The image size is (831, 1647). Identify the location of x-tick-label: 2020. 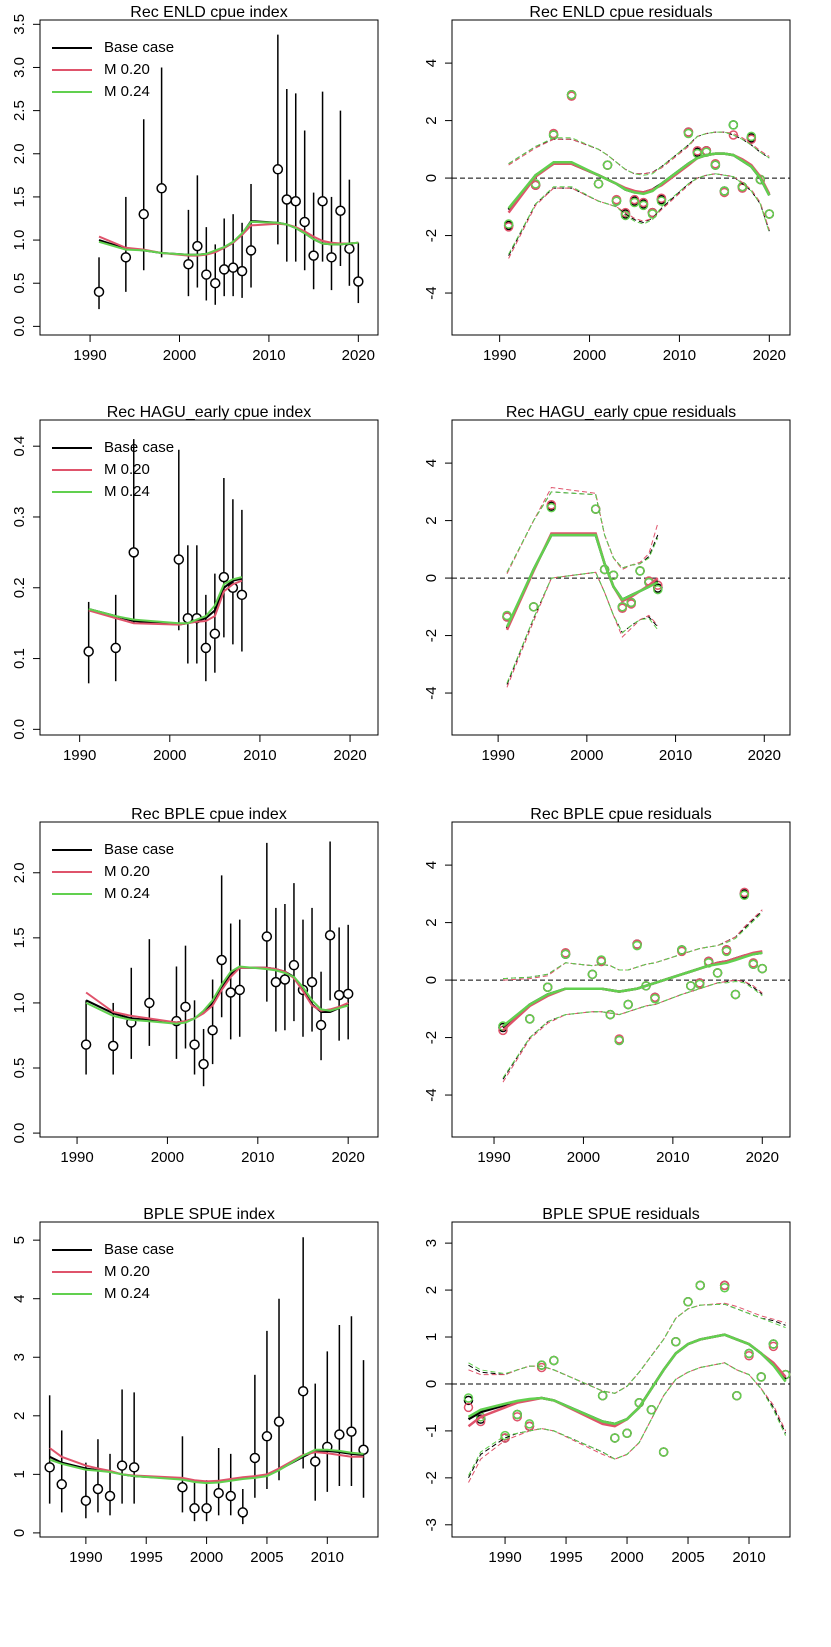
(347, 1157).